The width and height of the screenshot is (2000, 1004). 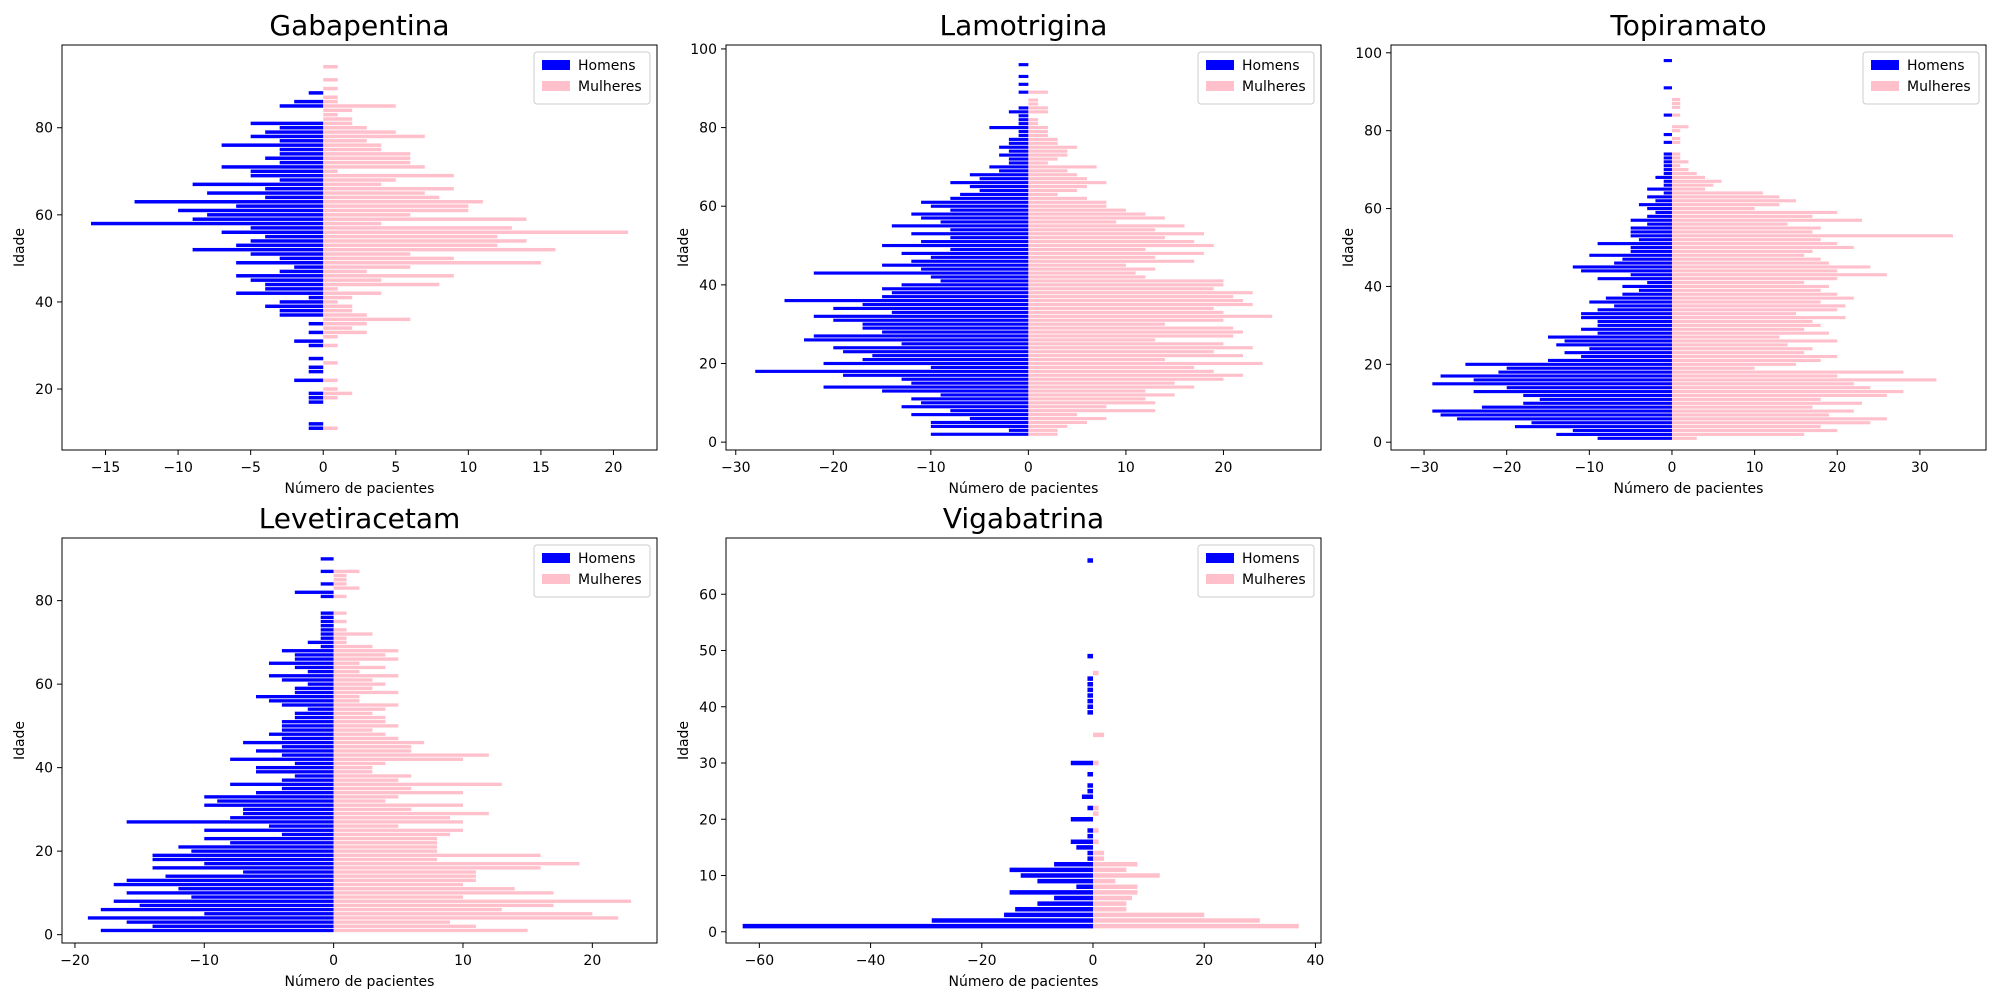 What do you see at coordinates (708, 286) in the screenshot?
I see `y-tick-label: 40` at bounding box center [708, 286].